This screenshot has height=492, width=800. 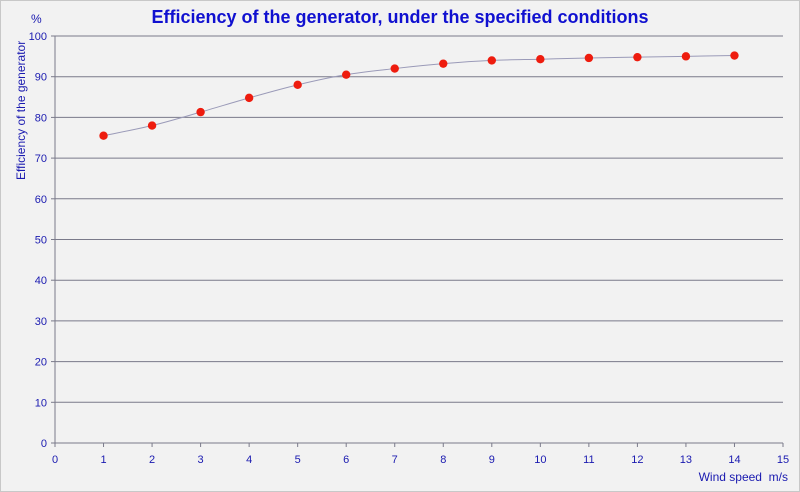 I want to click on trend-line-path, so click(x=419, y=96).